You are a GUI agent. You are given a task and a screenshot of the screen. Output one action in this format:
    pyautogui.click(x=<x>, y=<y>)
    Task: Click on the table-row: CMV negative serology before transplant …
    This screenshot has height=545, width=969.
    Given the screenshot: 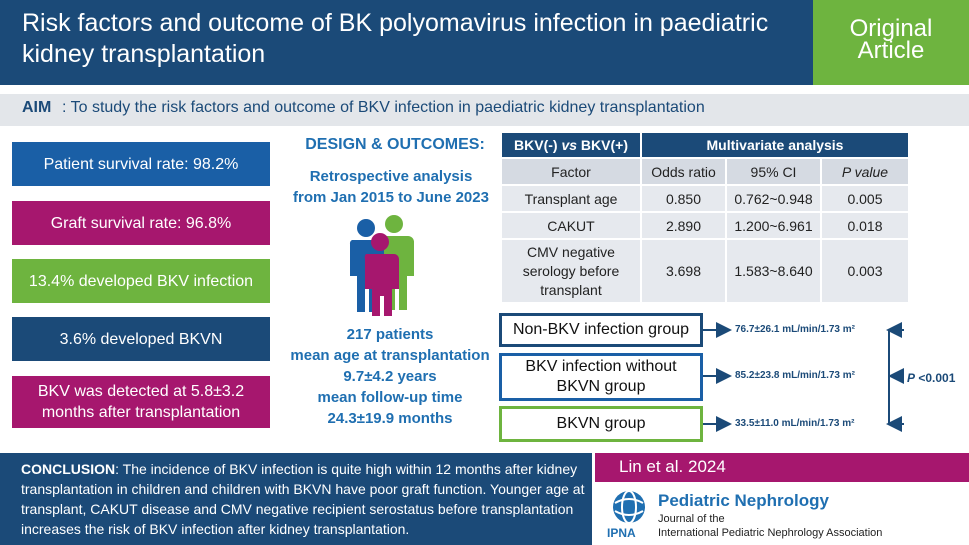 What is the action you would take?
    pyautogui.click(x=705, y=271)
    